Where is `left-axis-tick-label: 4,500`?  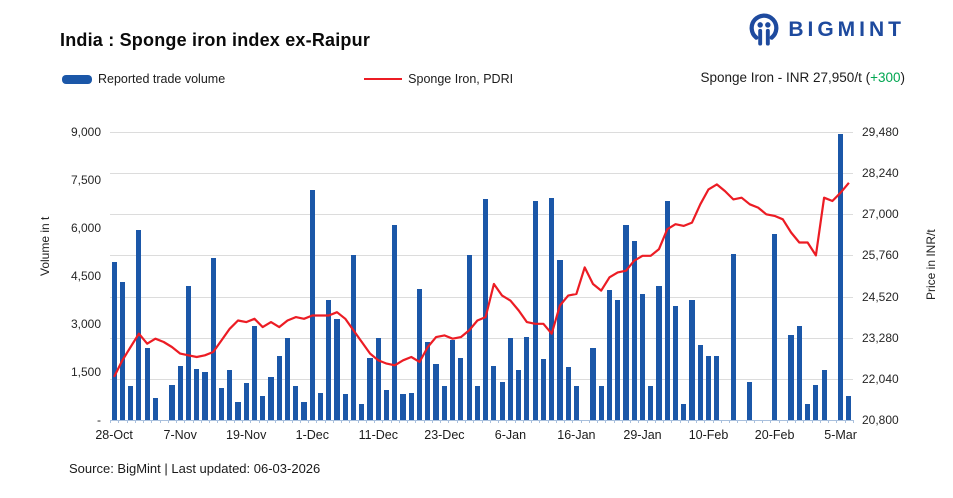
left-axis-tick-label: 4,500 is located at coordinates (85, 276).